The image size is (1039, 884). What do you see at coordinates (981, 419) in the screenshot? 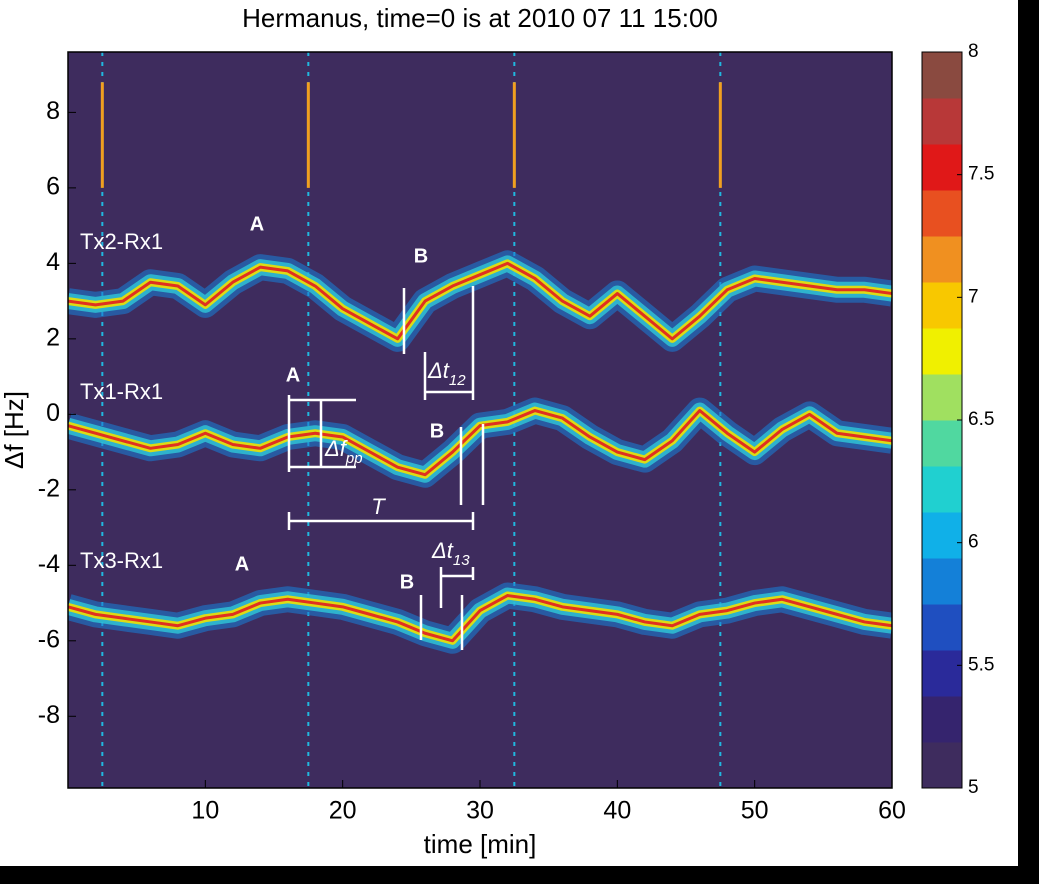
I see `colorbar-tick-label: 6.5` at bounding box center [981, 419].